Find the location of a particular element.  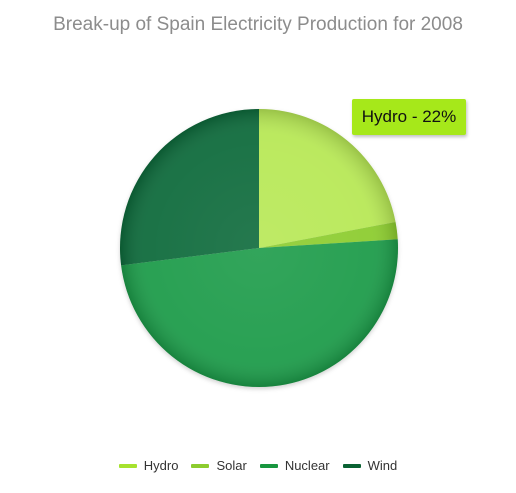

legend-item-hydro: Hydro is located at coordinates (148, 465).